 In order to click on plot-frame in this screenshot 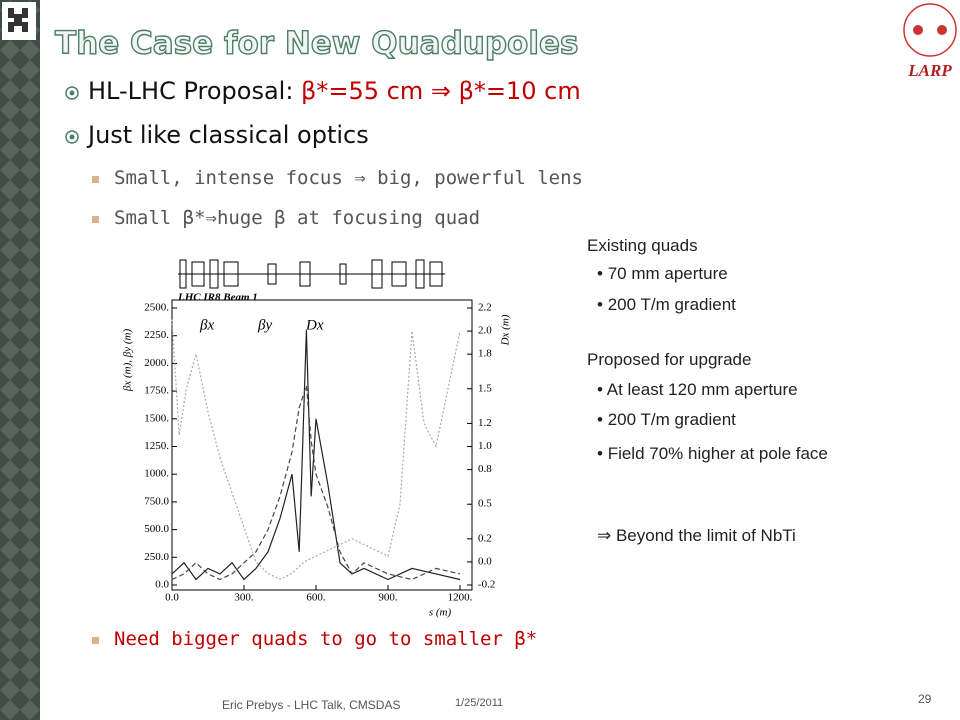, I will do `click(322, 445)`.